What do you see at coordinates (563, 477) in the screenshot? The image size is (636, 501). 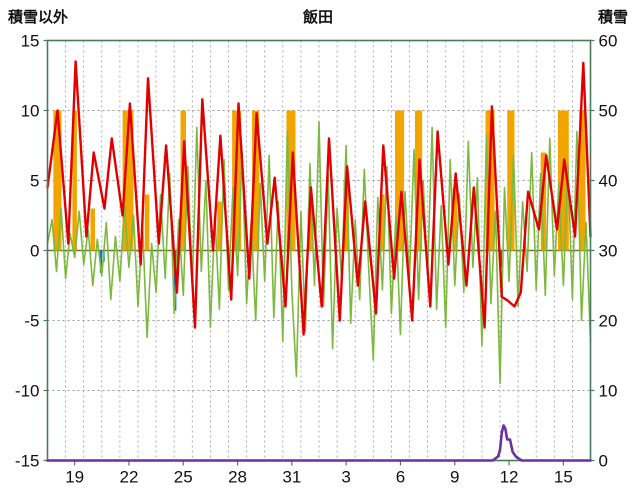 I see `x-tick-label: 15` at bounding box center [563, 477].